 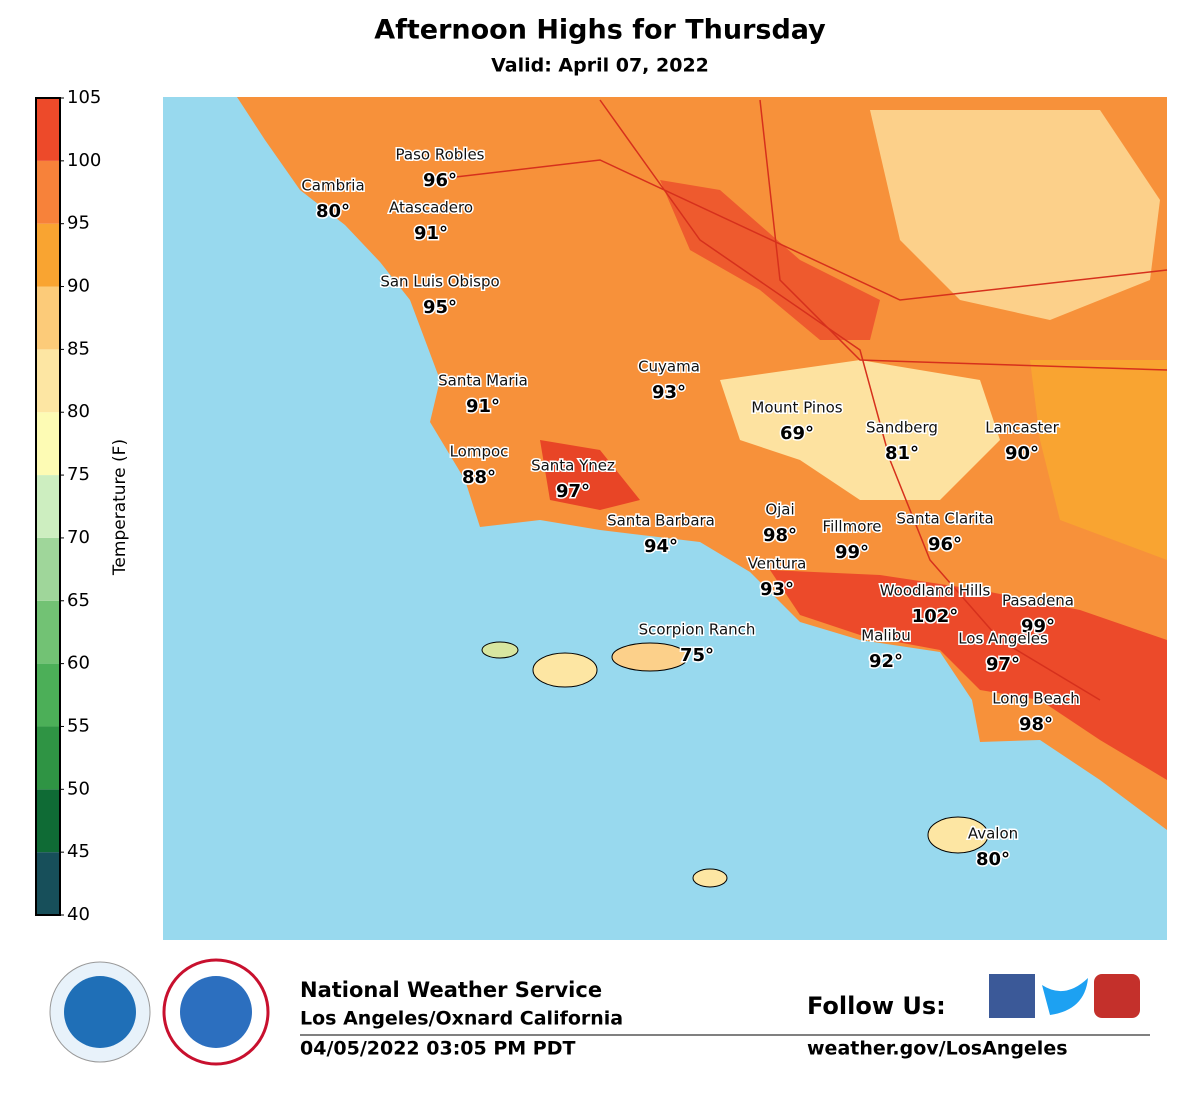 What do you see at coordinates (100, 1012) in the screenshot?
I see `noaa-logo` at bounding box center [100, 1012].